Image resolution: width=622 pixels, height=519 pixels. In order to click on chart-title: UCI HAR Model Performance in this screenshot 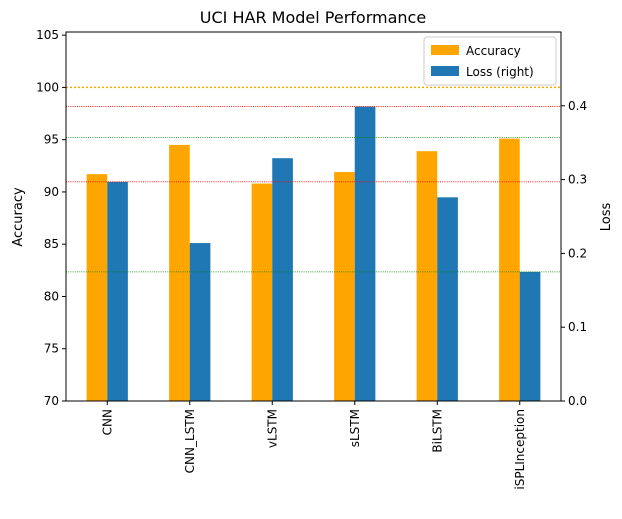, I will do `click(313, 17)`.